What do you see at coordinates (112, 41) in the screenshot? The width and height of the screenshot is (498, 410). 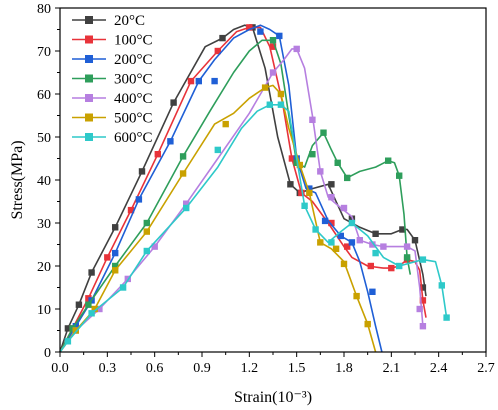 I see `legend-item-1: 100°C` at bounding box center [112, 41].